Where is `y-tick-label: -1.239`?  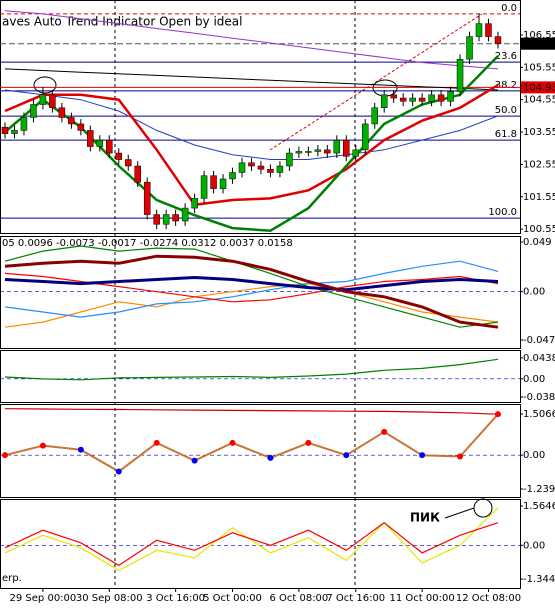 y-tick-label: -1.239 is located at coordinates (539, 489).